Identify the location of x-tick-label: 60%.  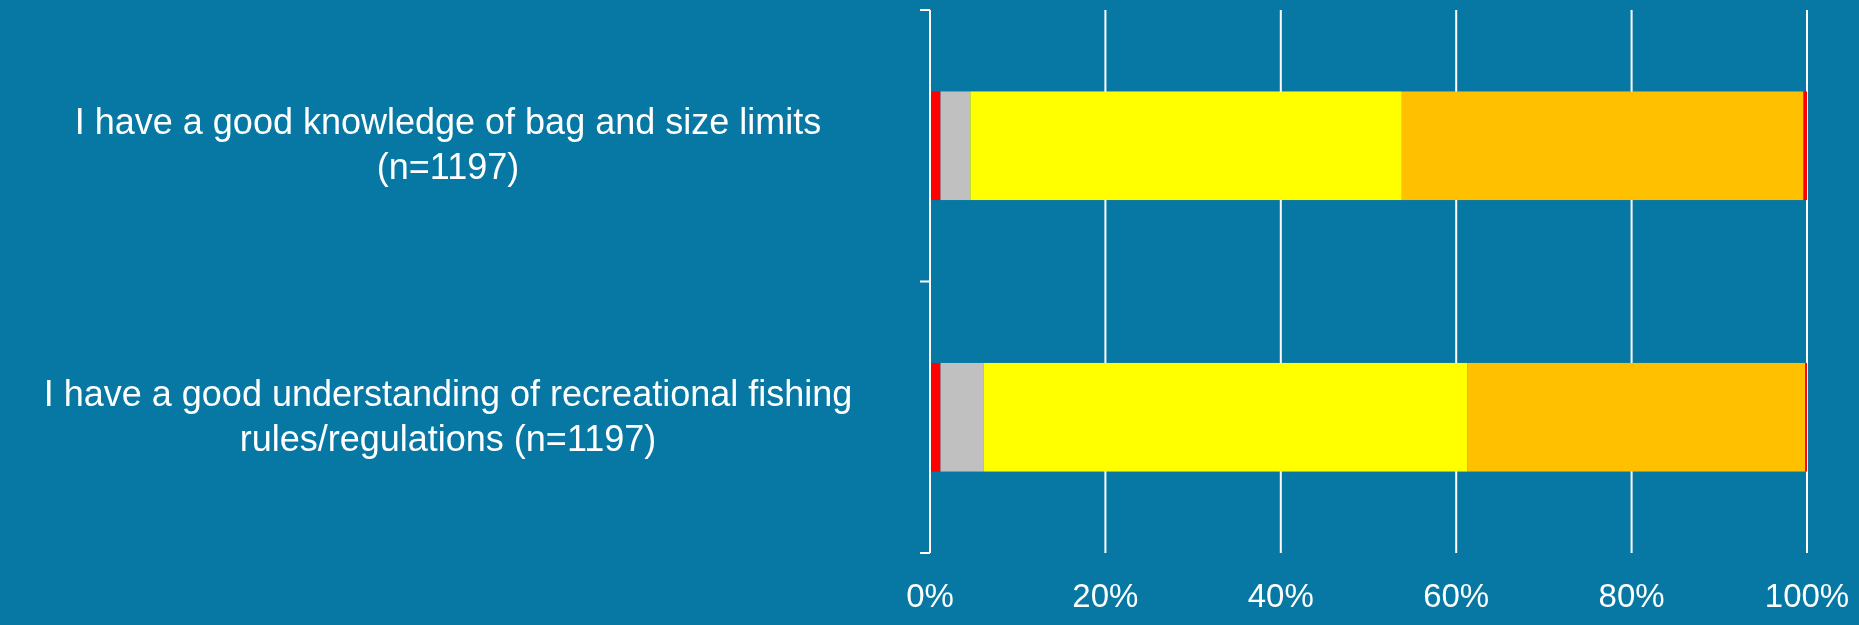
(1456, 595).